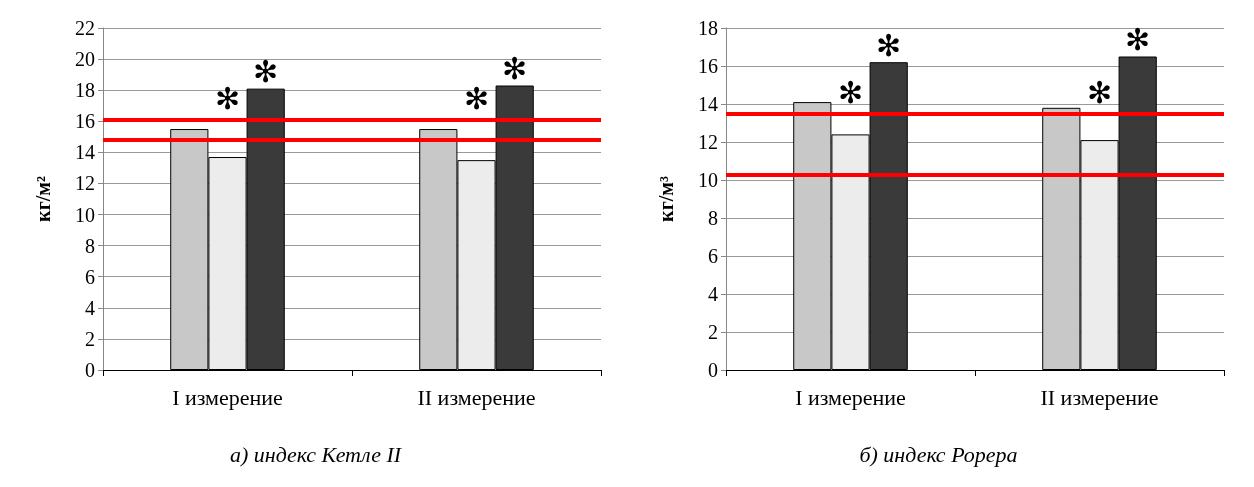  Describe the element at coordinates (43, 199) in the screenshot. I see `y-axis-title: кг/м²` at that location.